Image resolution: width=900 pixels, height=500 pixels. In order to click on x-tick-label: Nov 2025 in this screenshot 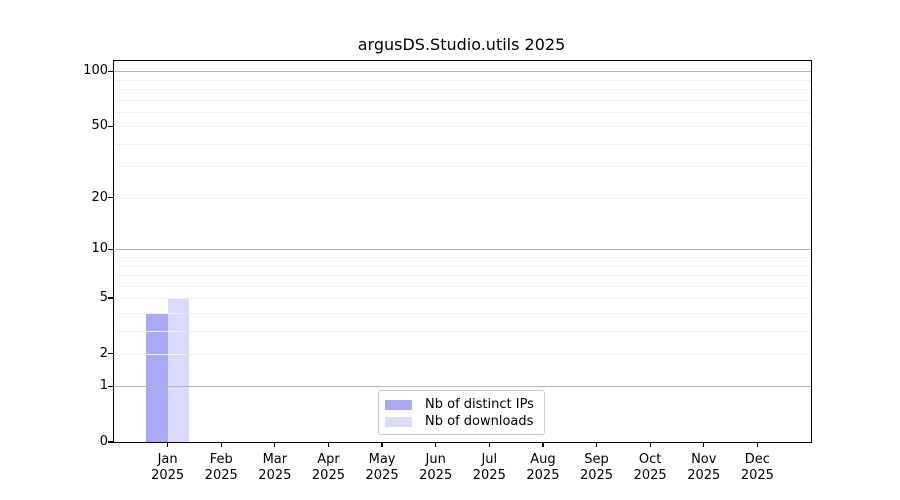, I will do `click(704, 467)`.